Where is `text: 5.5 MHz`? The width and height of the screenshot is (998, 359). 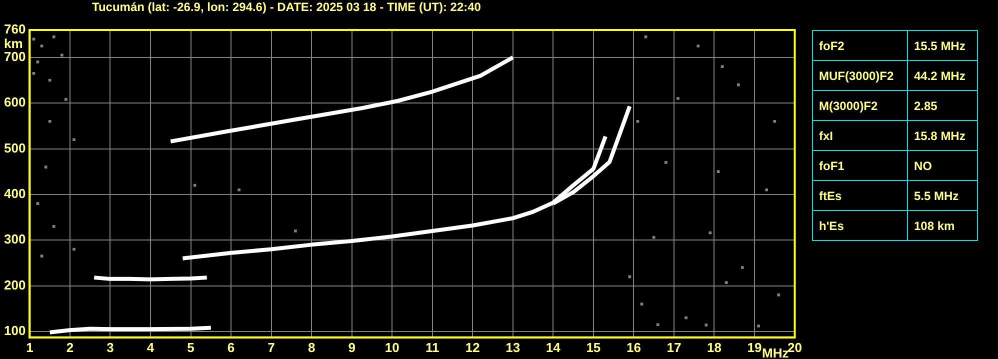 text: 5.5 MHz is located at coordinates (943, 195).